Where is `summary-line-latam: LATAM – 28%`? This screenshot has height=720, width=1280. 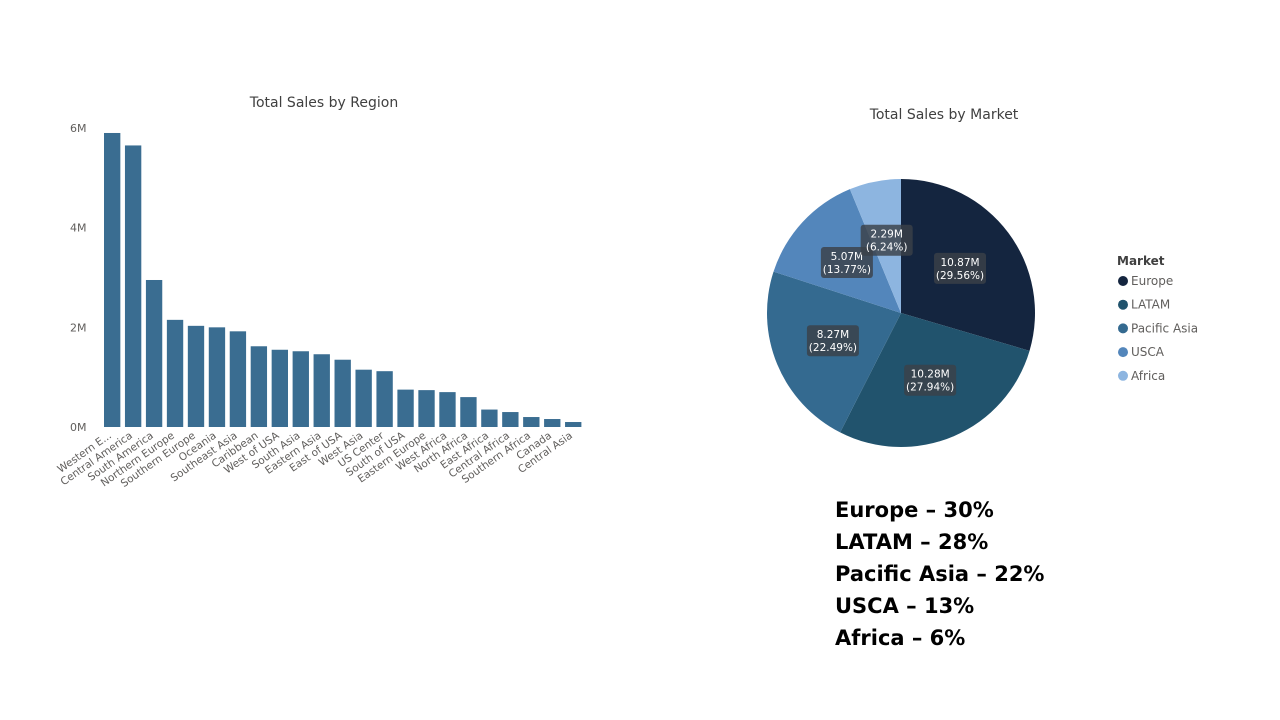 summary-line-latam: LATAM – 28% is located at coordinates (912, 542).